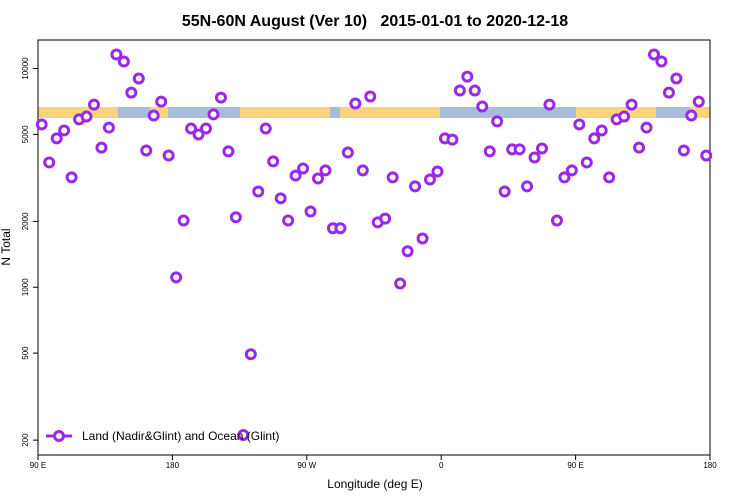 Image resolution: width=750 pixels, height=500 pixels. I want to click on y-axis-label: N Total, so click(6, 246).